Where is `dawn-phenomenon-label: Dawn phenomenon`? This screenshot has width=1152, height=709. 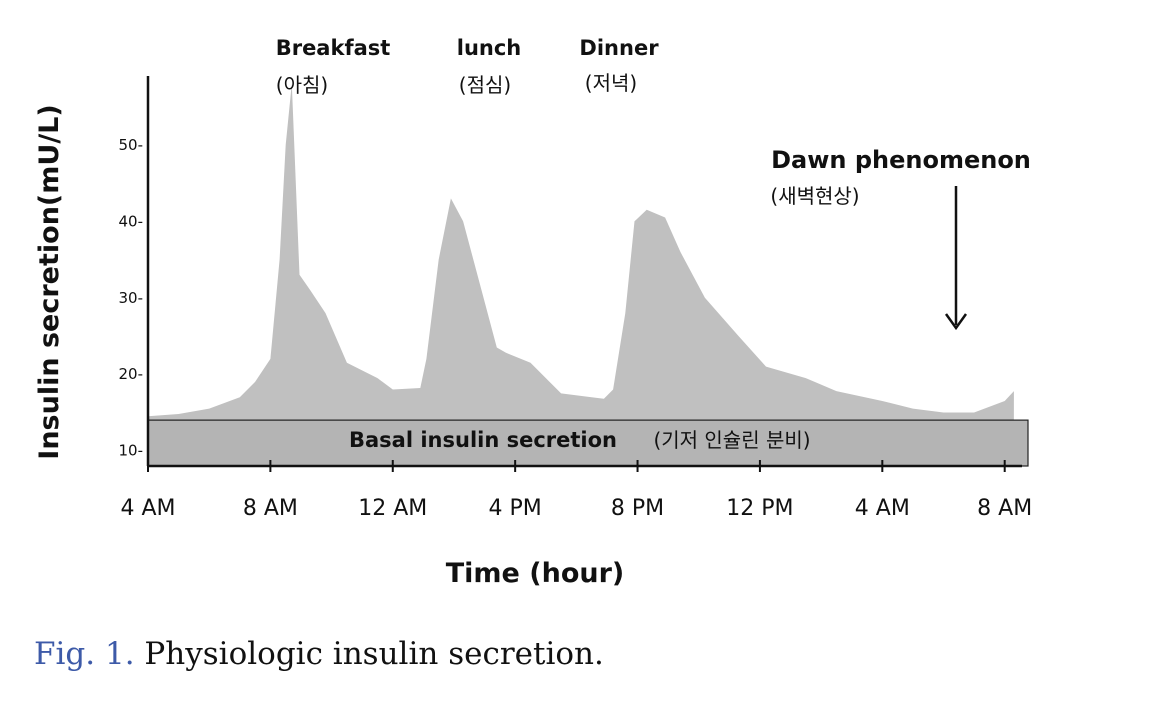 dawn-phenomenon-label: Dawn phenomenon is located at coordinates (901, 160).